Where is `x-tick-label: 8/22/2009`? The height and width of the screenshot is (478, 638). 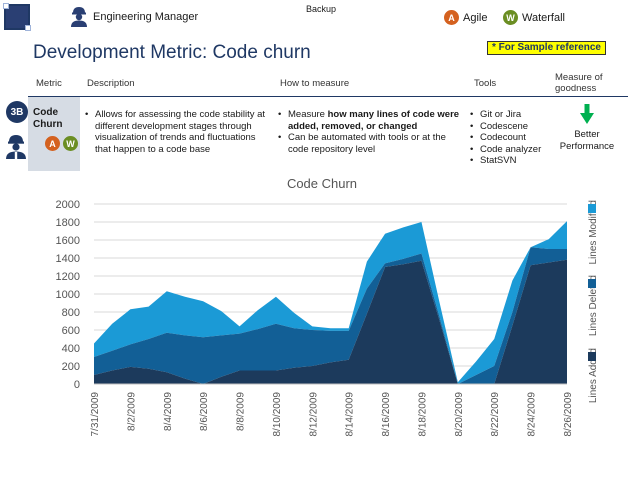
x-tick-label: 8/22/2009 is located at coordinates (495, 414).